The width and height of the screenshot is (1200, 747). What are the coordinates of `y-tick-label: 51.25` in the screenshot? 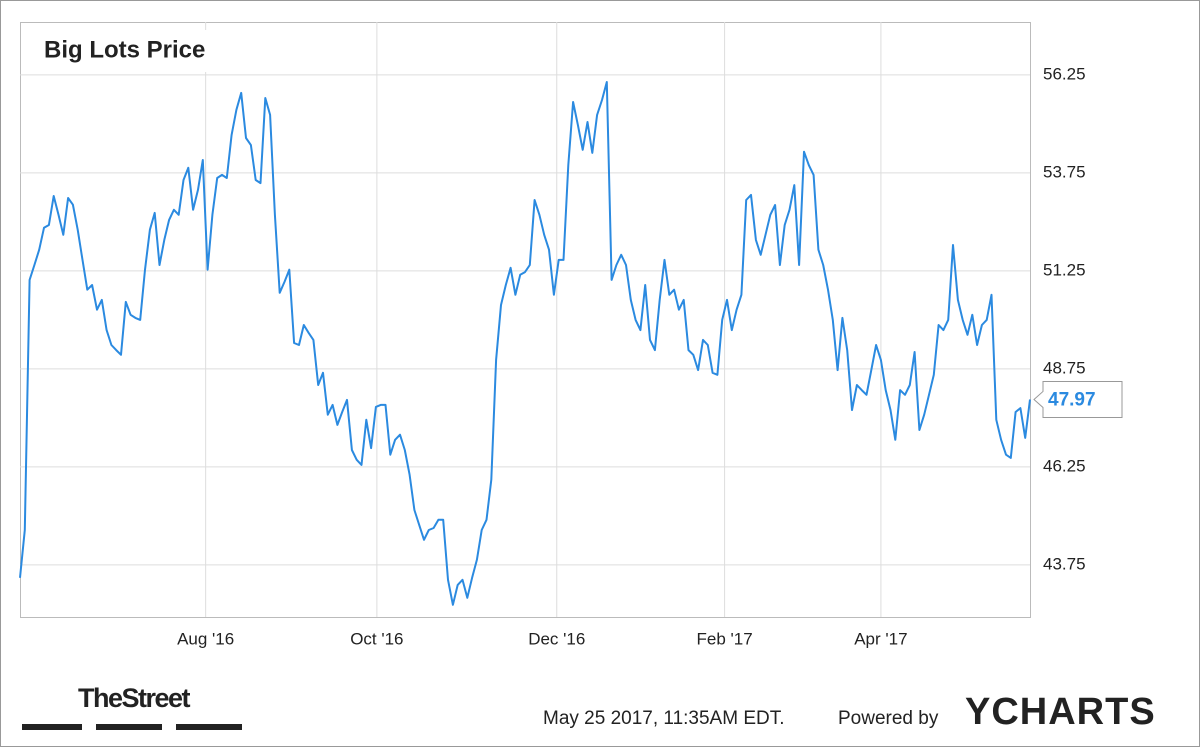 It's located at (1064, 269).